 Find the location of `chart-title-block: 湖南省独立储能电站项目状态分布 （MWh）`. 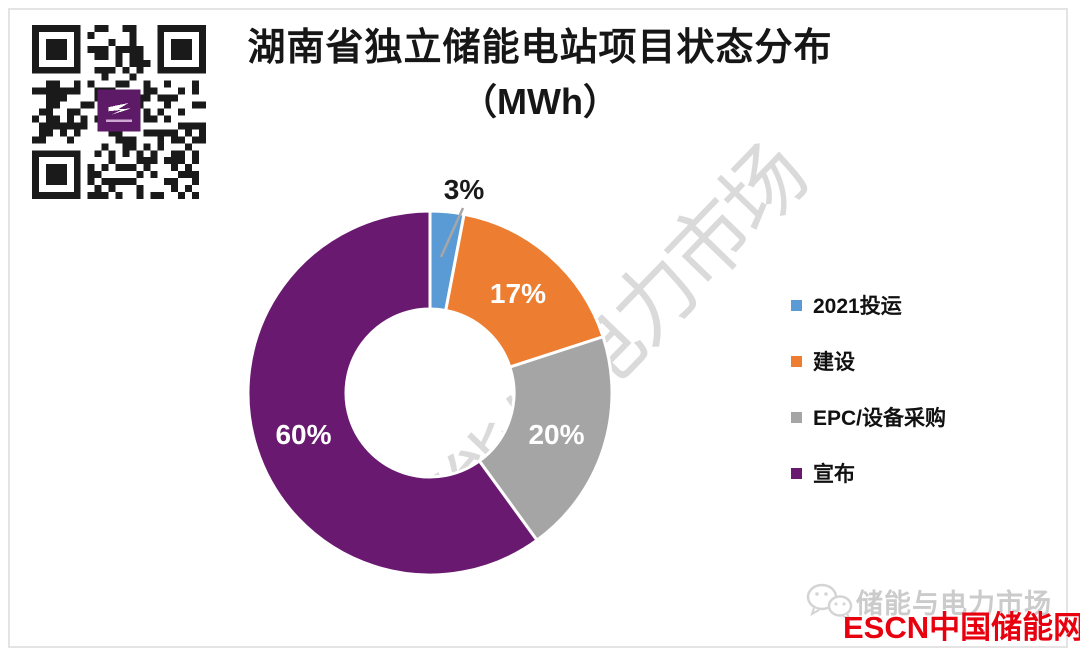

chart-title-block: 湖南省独立储能电站项目状态分布 （MWh） is located at coordinates (540, 74).